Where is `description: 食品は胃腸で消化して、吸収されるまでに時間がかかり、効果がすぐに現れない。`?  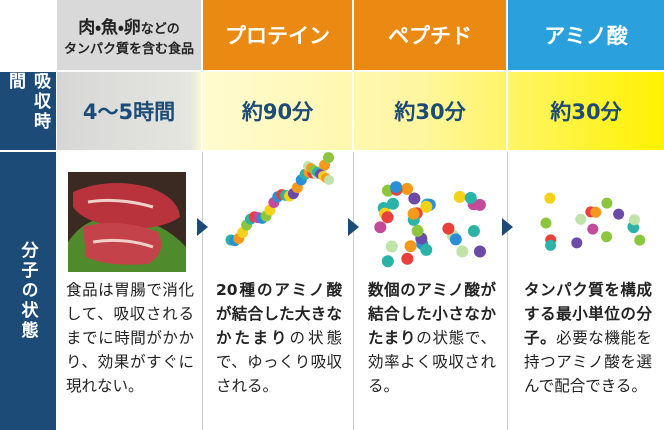
description: 食品は胃腸で消化して、吸収されるまでに時間がかかり、効果がすぐに現れない。 is located at coordinates (130, 338).